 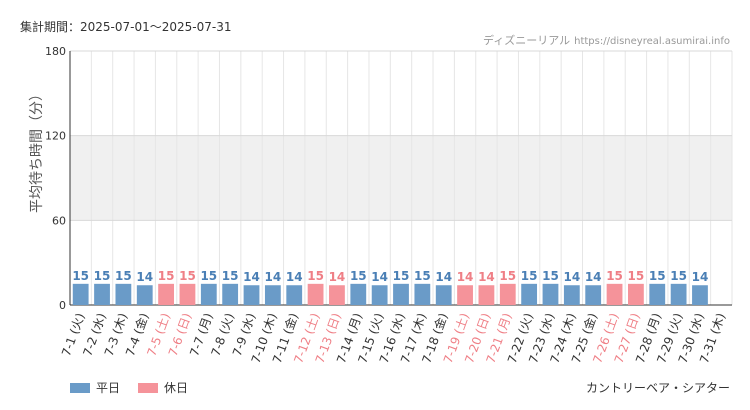 What do you see at coordinates (163, 387) in the screenshot?
I see `legend-item-holiday: 休日` at bounding box center [163, 387].